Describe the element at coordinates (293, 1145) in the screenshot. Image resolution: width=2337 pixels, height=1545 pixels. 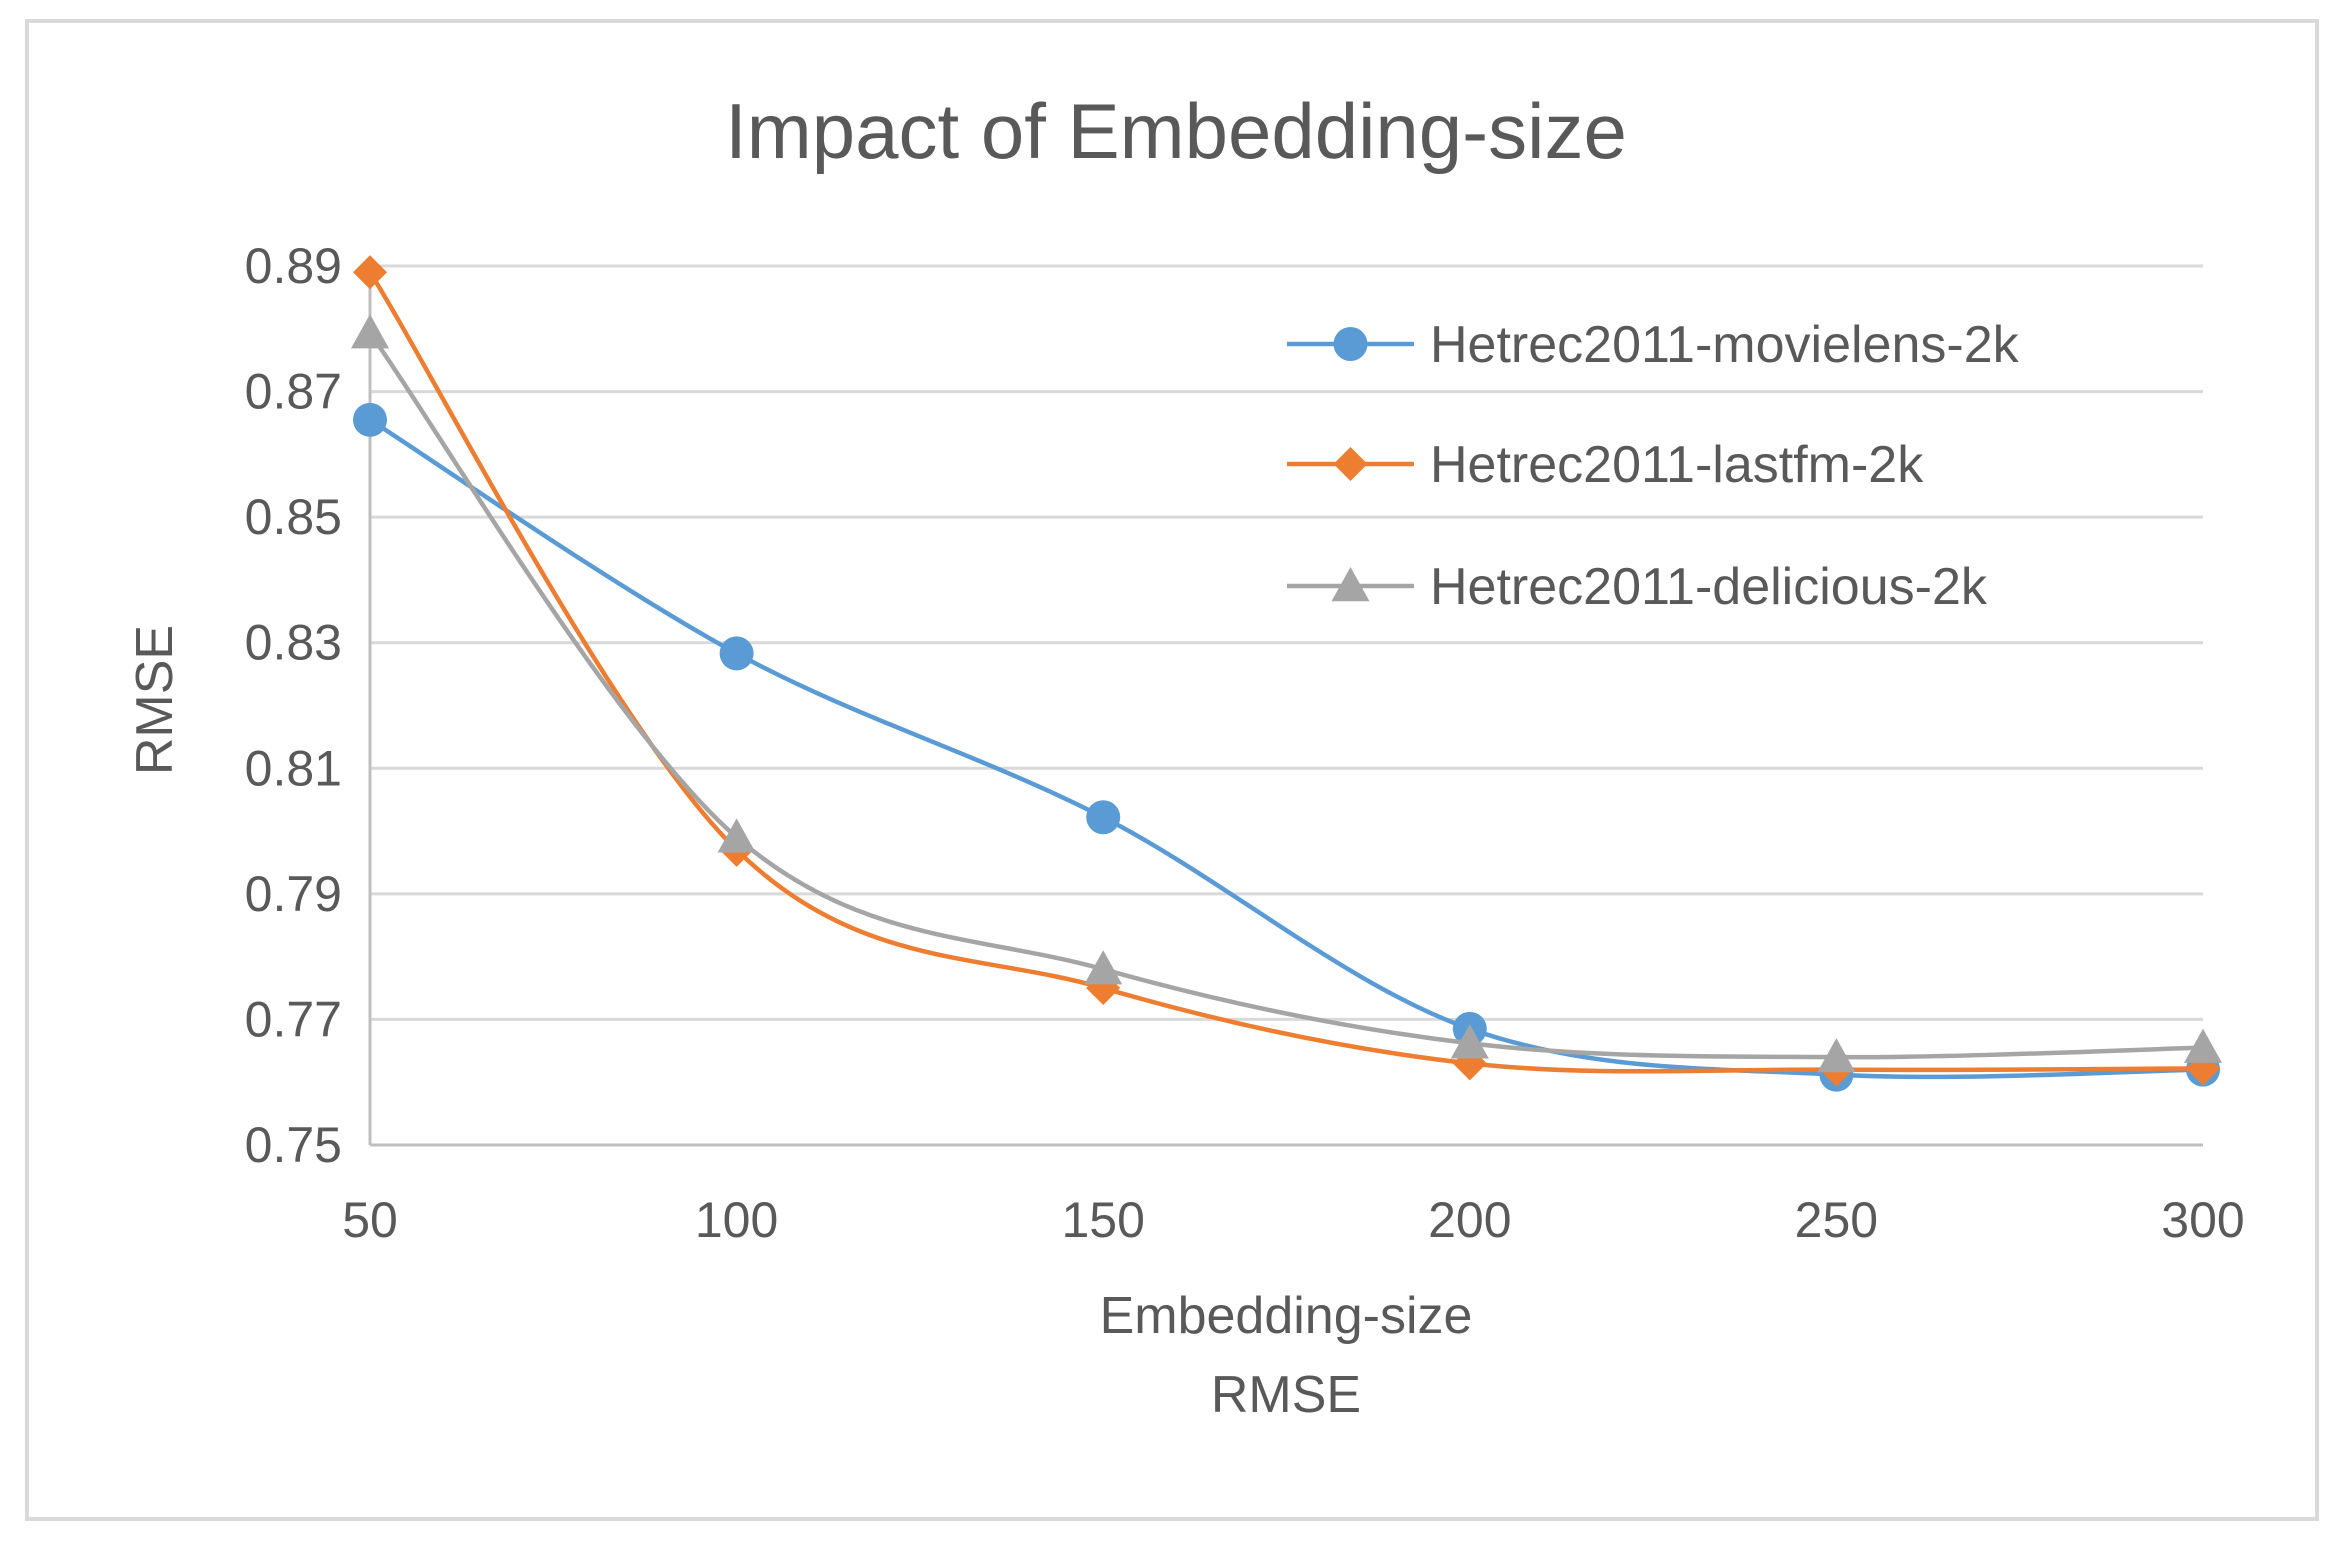
I see `y-tick-label: 0.75` at that location.